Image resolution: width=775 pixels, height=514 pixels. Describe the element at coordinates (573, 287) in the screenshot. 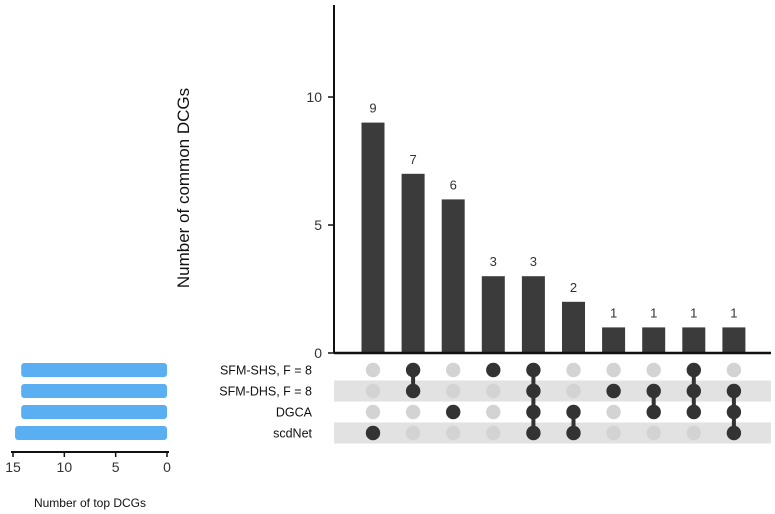

I see `bar-value-label: 2` at that location.